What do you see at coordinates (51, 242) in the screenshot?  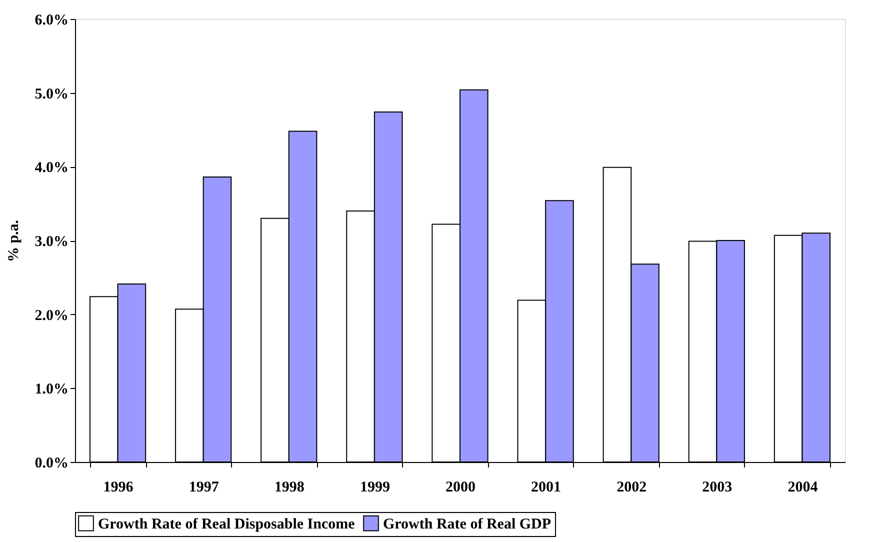 I see `y-tick-label: 3.0%` at bounding box center [51, 242].